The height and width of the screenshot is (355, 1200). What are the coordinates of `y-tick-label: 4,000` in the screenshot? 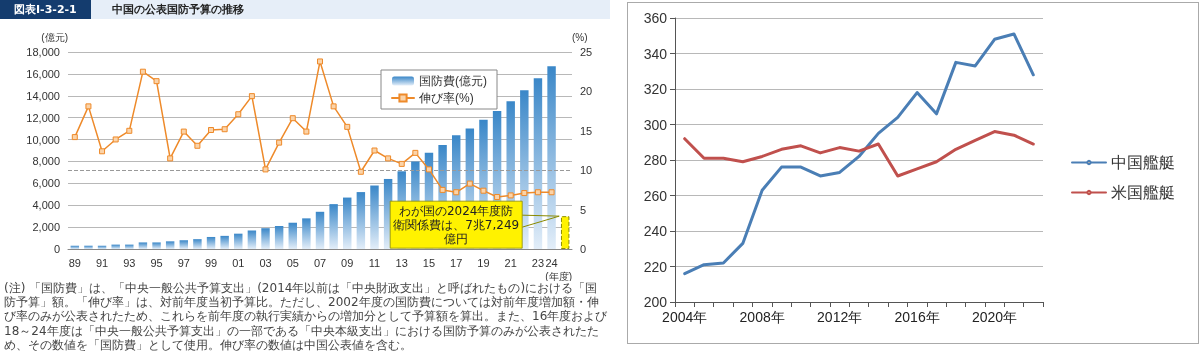 It's located at (46, 205).